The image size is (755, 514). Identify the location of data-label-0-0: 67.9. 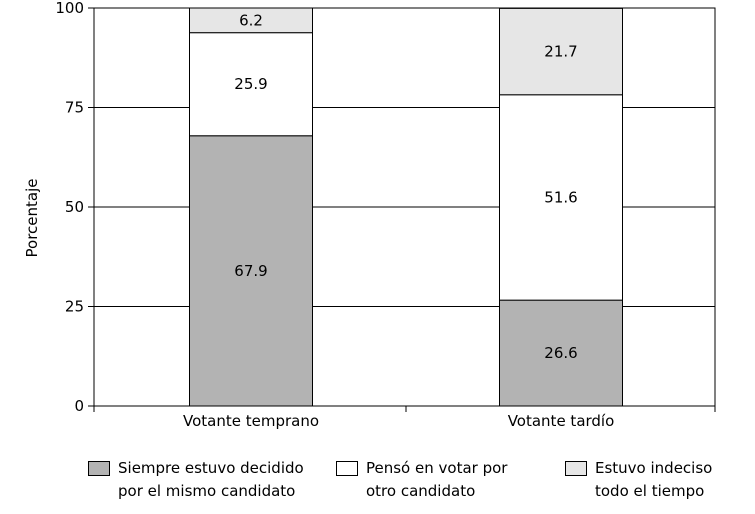
(250, 271).